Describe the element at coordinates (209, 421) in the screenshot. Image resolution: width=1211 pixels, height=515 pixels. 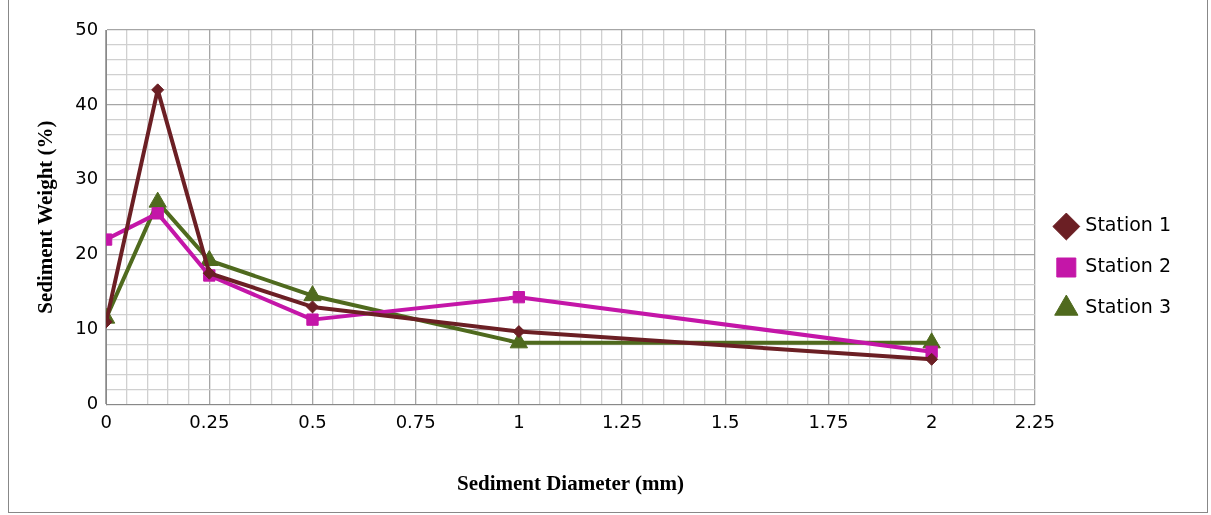
I see `x-tick-label: 0.25` at that location.